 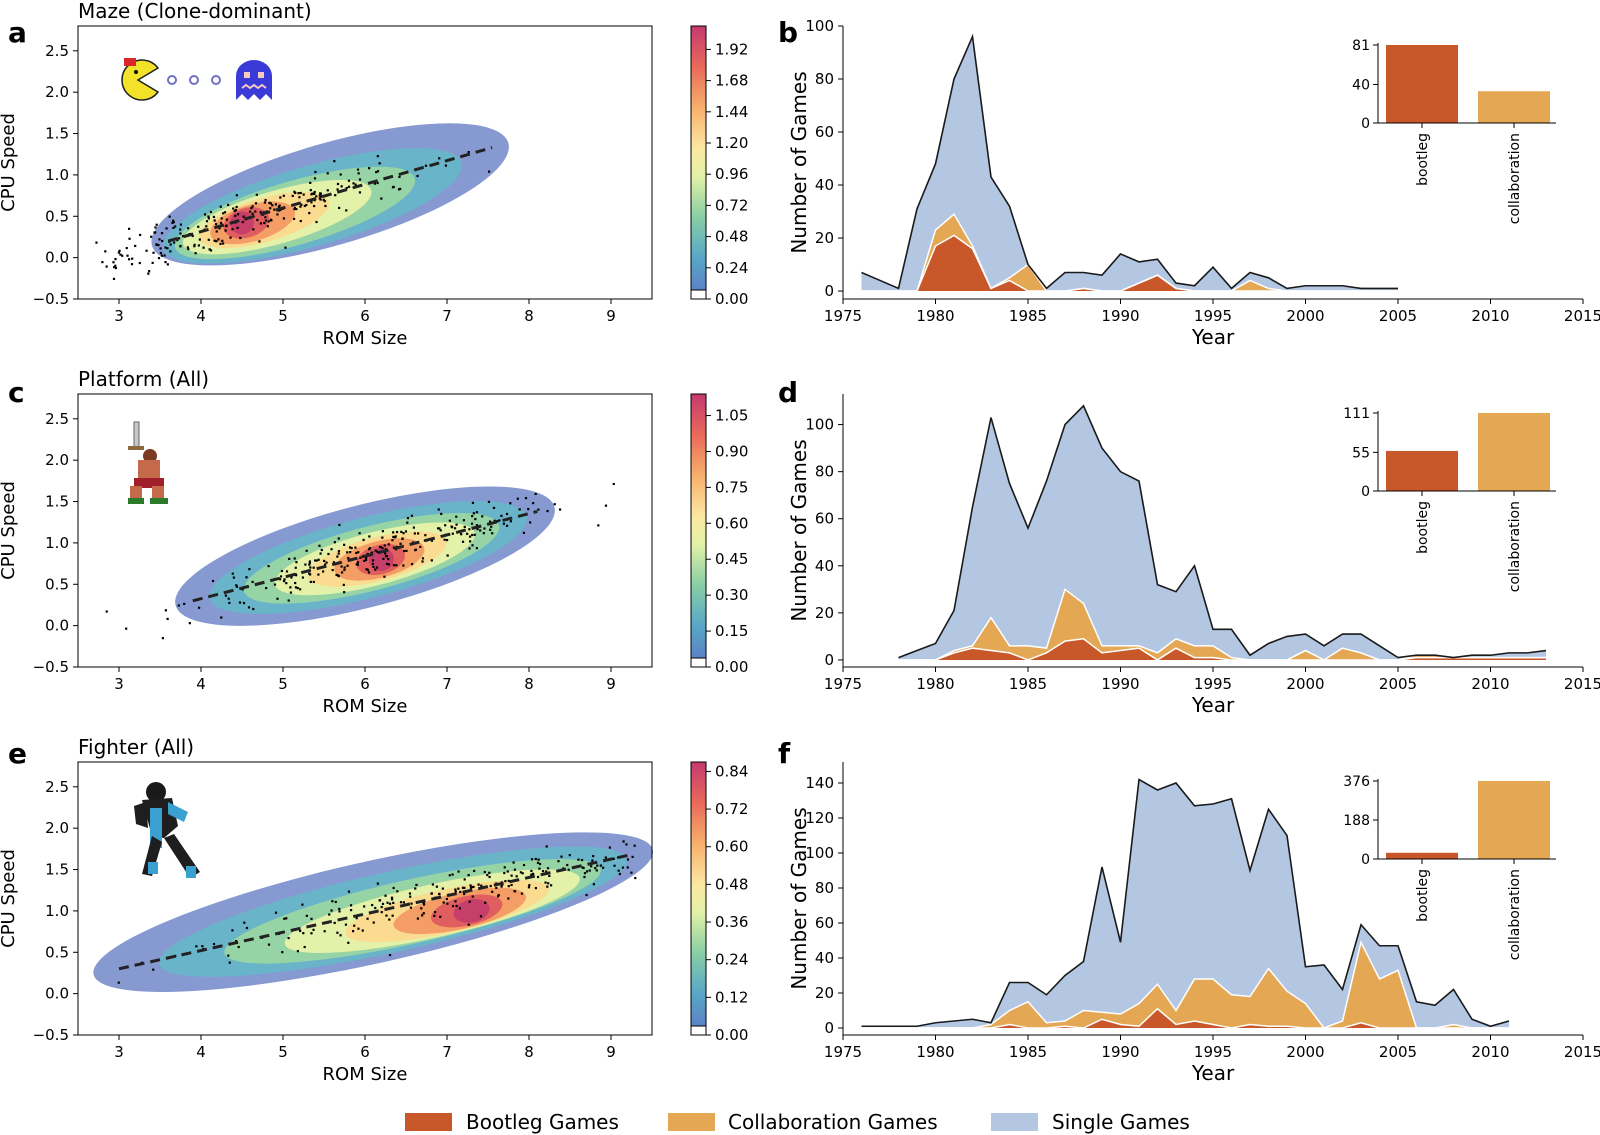 I want to click on chart-title: Platform (All), so click(x=143, y=379).